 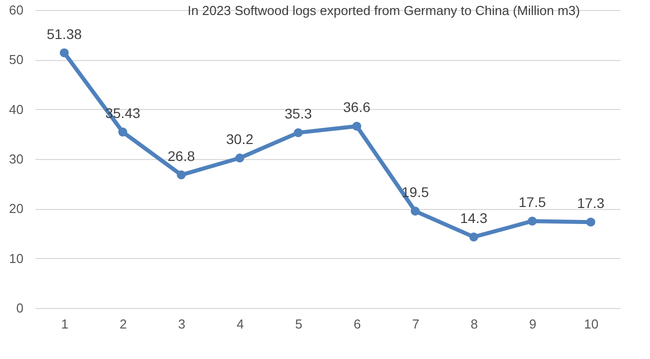 What do you see at coordinates (16, 258) in the screenshot?
I see `y-tick-label: 10` at bounding box center [16, 258].